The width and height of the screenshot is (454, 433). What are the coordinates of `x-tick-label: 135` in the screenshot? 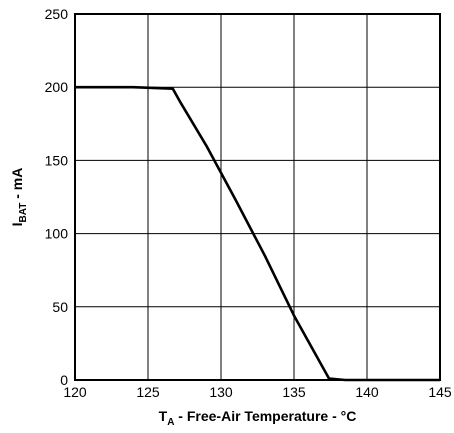 It's located at (294, 392).